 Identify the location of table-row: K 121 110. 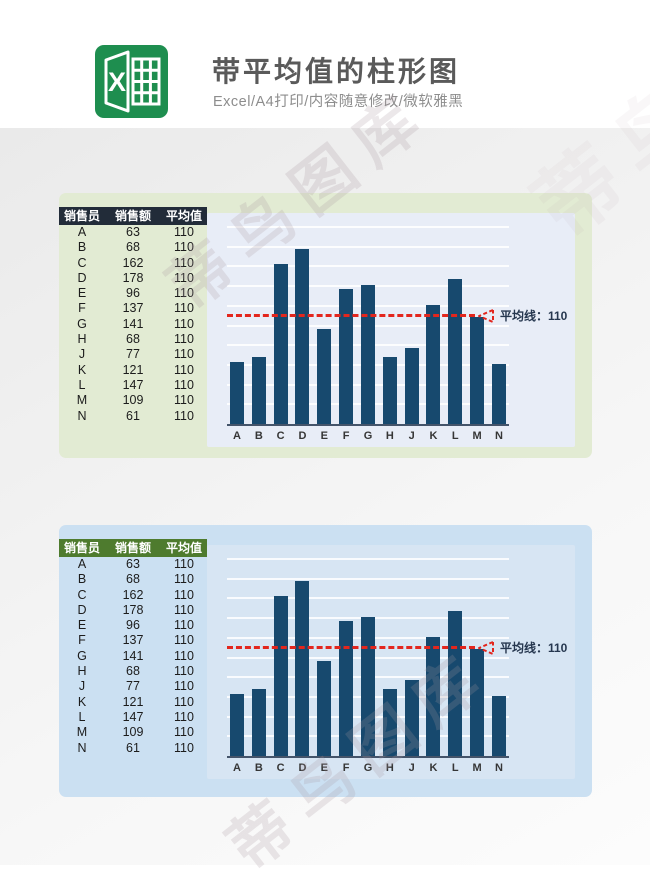
(133, 702).